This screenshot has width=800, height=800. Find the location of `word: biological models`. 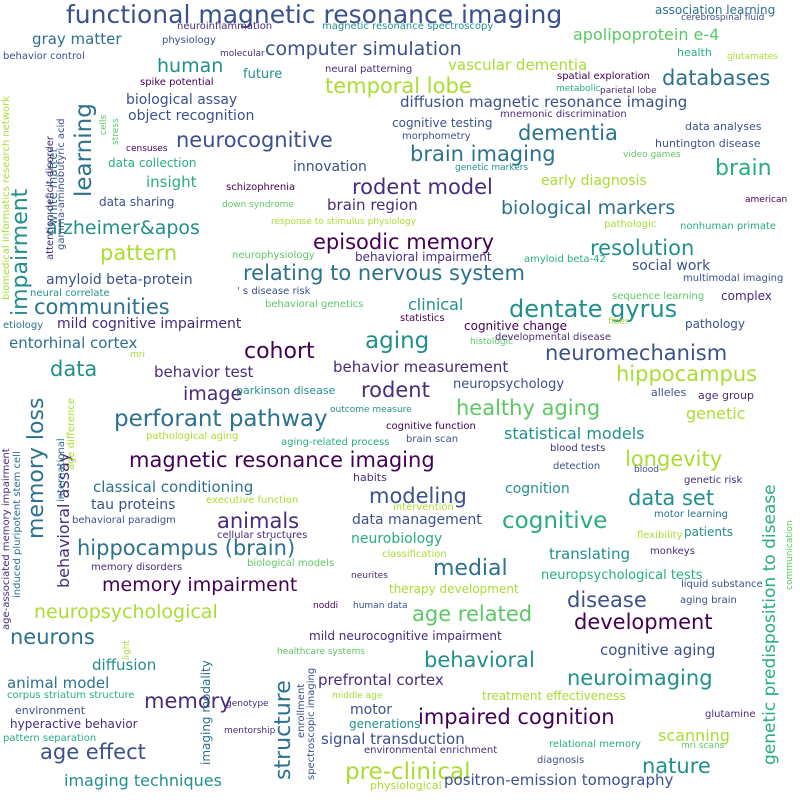

word: biological models is located at coordinates (291, 563).